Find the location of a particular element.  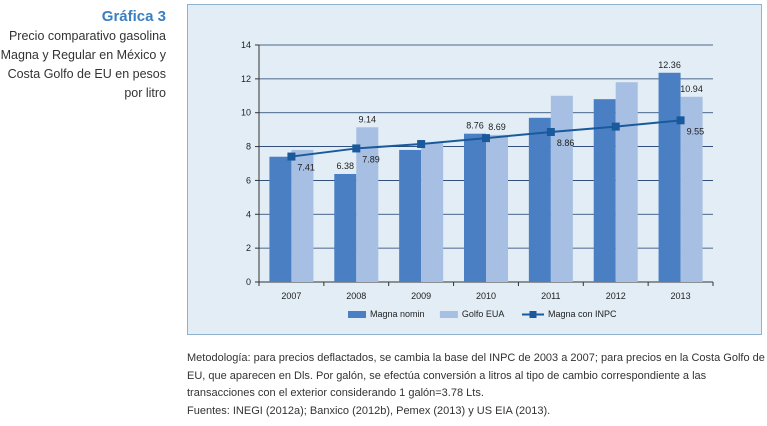

legend-label-magna-con-inpc: Magna con INPC is located at coordinates (582, 314).